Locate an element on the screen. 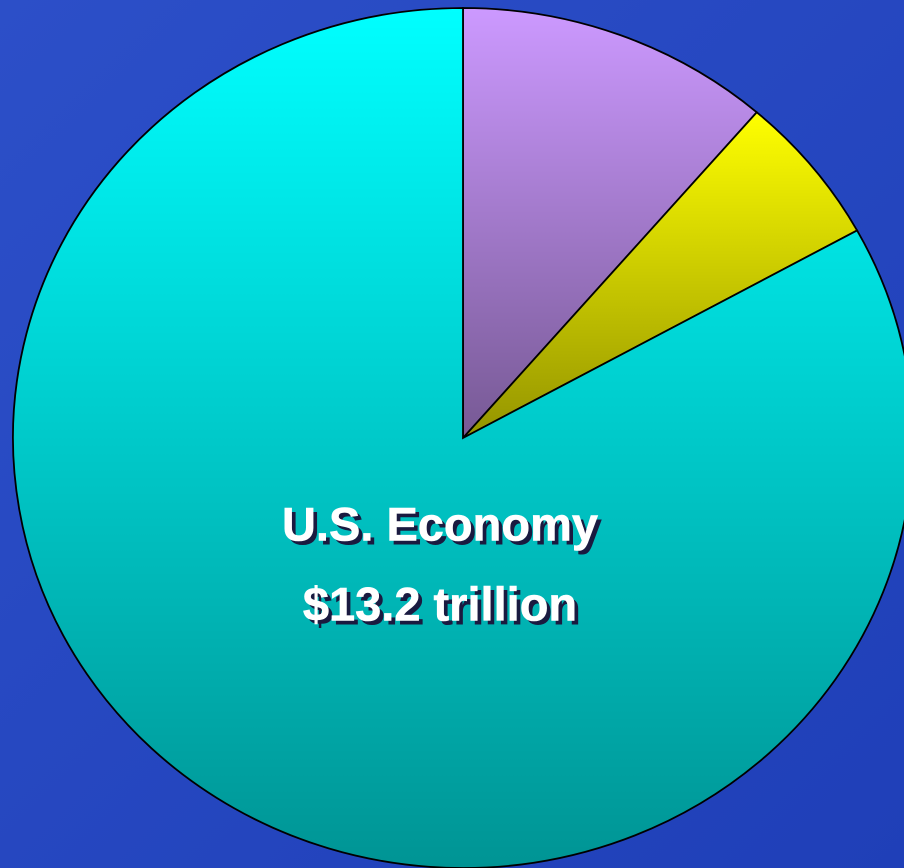  slice-label-shadow: $13.2 trillion is located at coordinates (444, 607).